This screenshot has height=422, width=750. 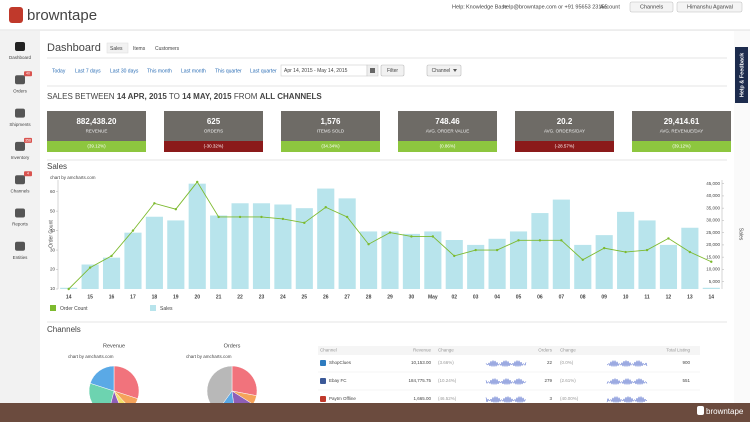 I want to click on channel-button, so click(x=444, y=70).